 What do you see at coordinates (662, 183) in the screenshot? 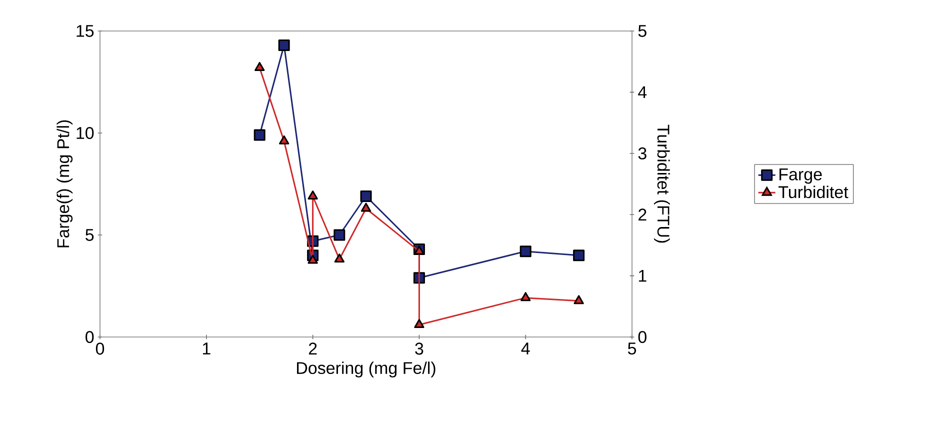
I see `y2-axis-title: Turbiditet (FTU)` at bounding box center [662, 183].